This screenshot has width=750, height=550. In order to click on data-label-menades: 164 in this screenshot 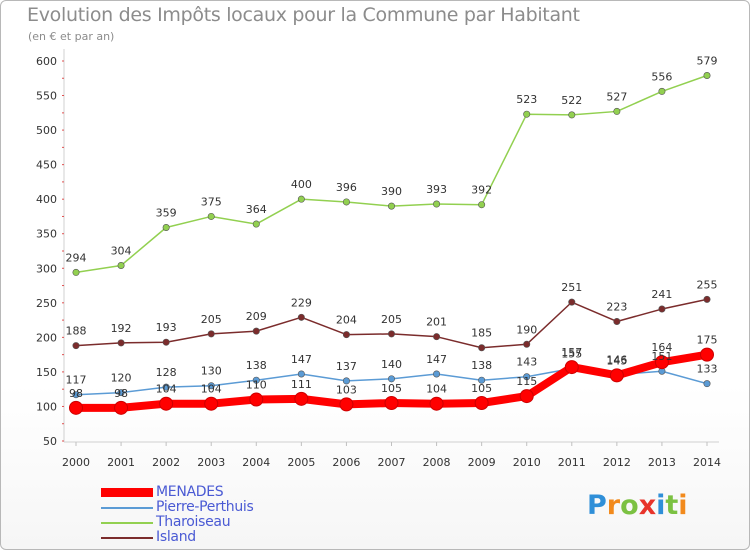, I will do `click(661, 347)`.